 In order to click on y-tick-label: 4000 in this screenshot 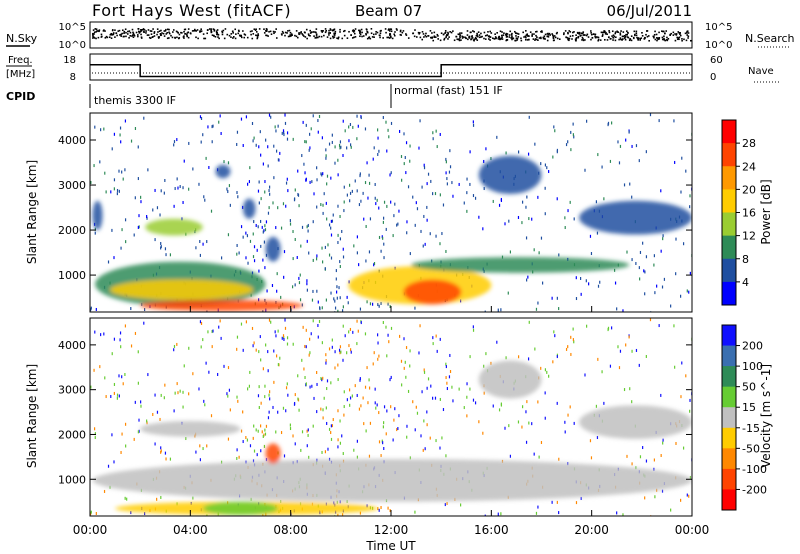, I will do `click(72, 345)`.